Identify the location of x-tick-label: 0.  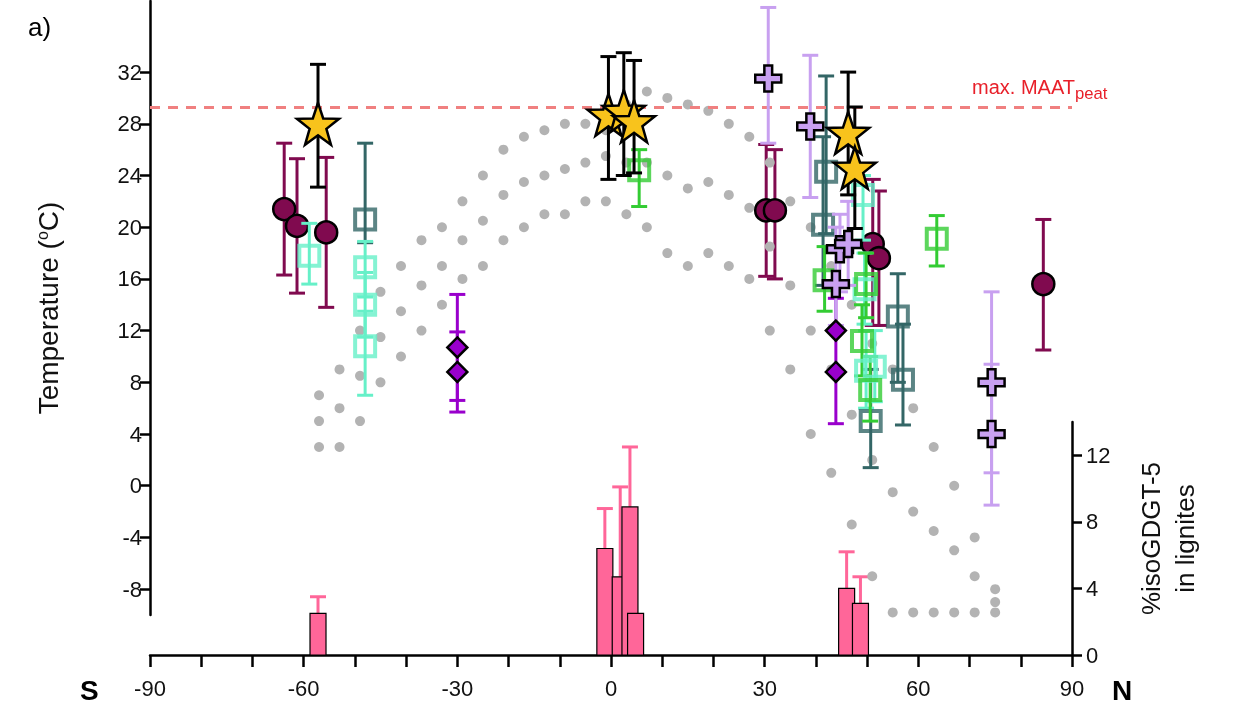
(611, 688).